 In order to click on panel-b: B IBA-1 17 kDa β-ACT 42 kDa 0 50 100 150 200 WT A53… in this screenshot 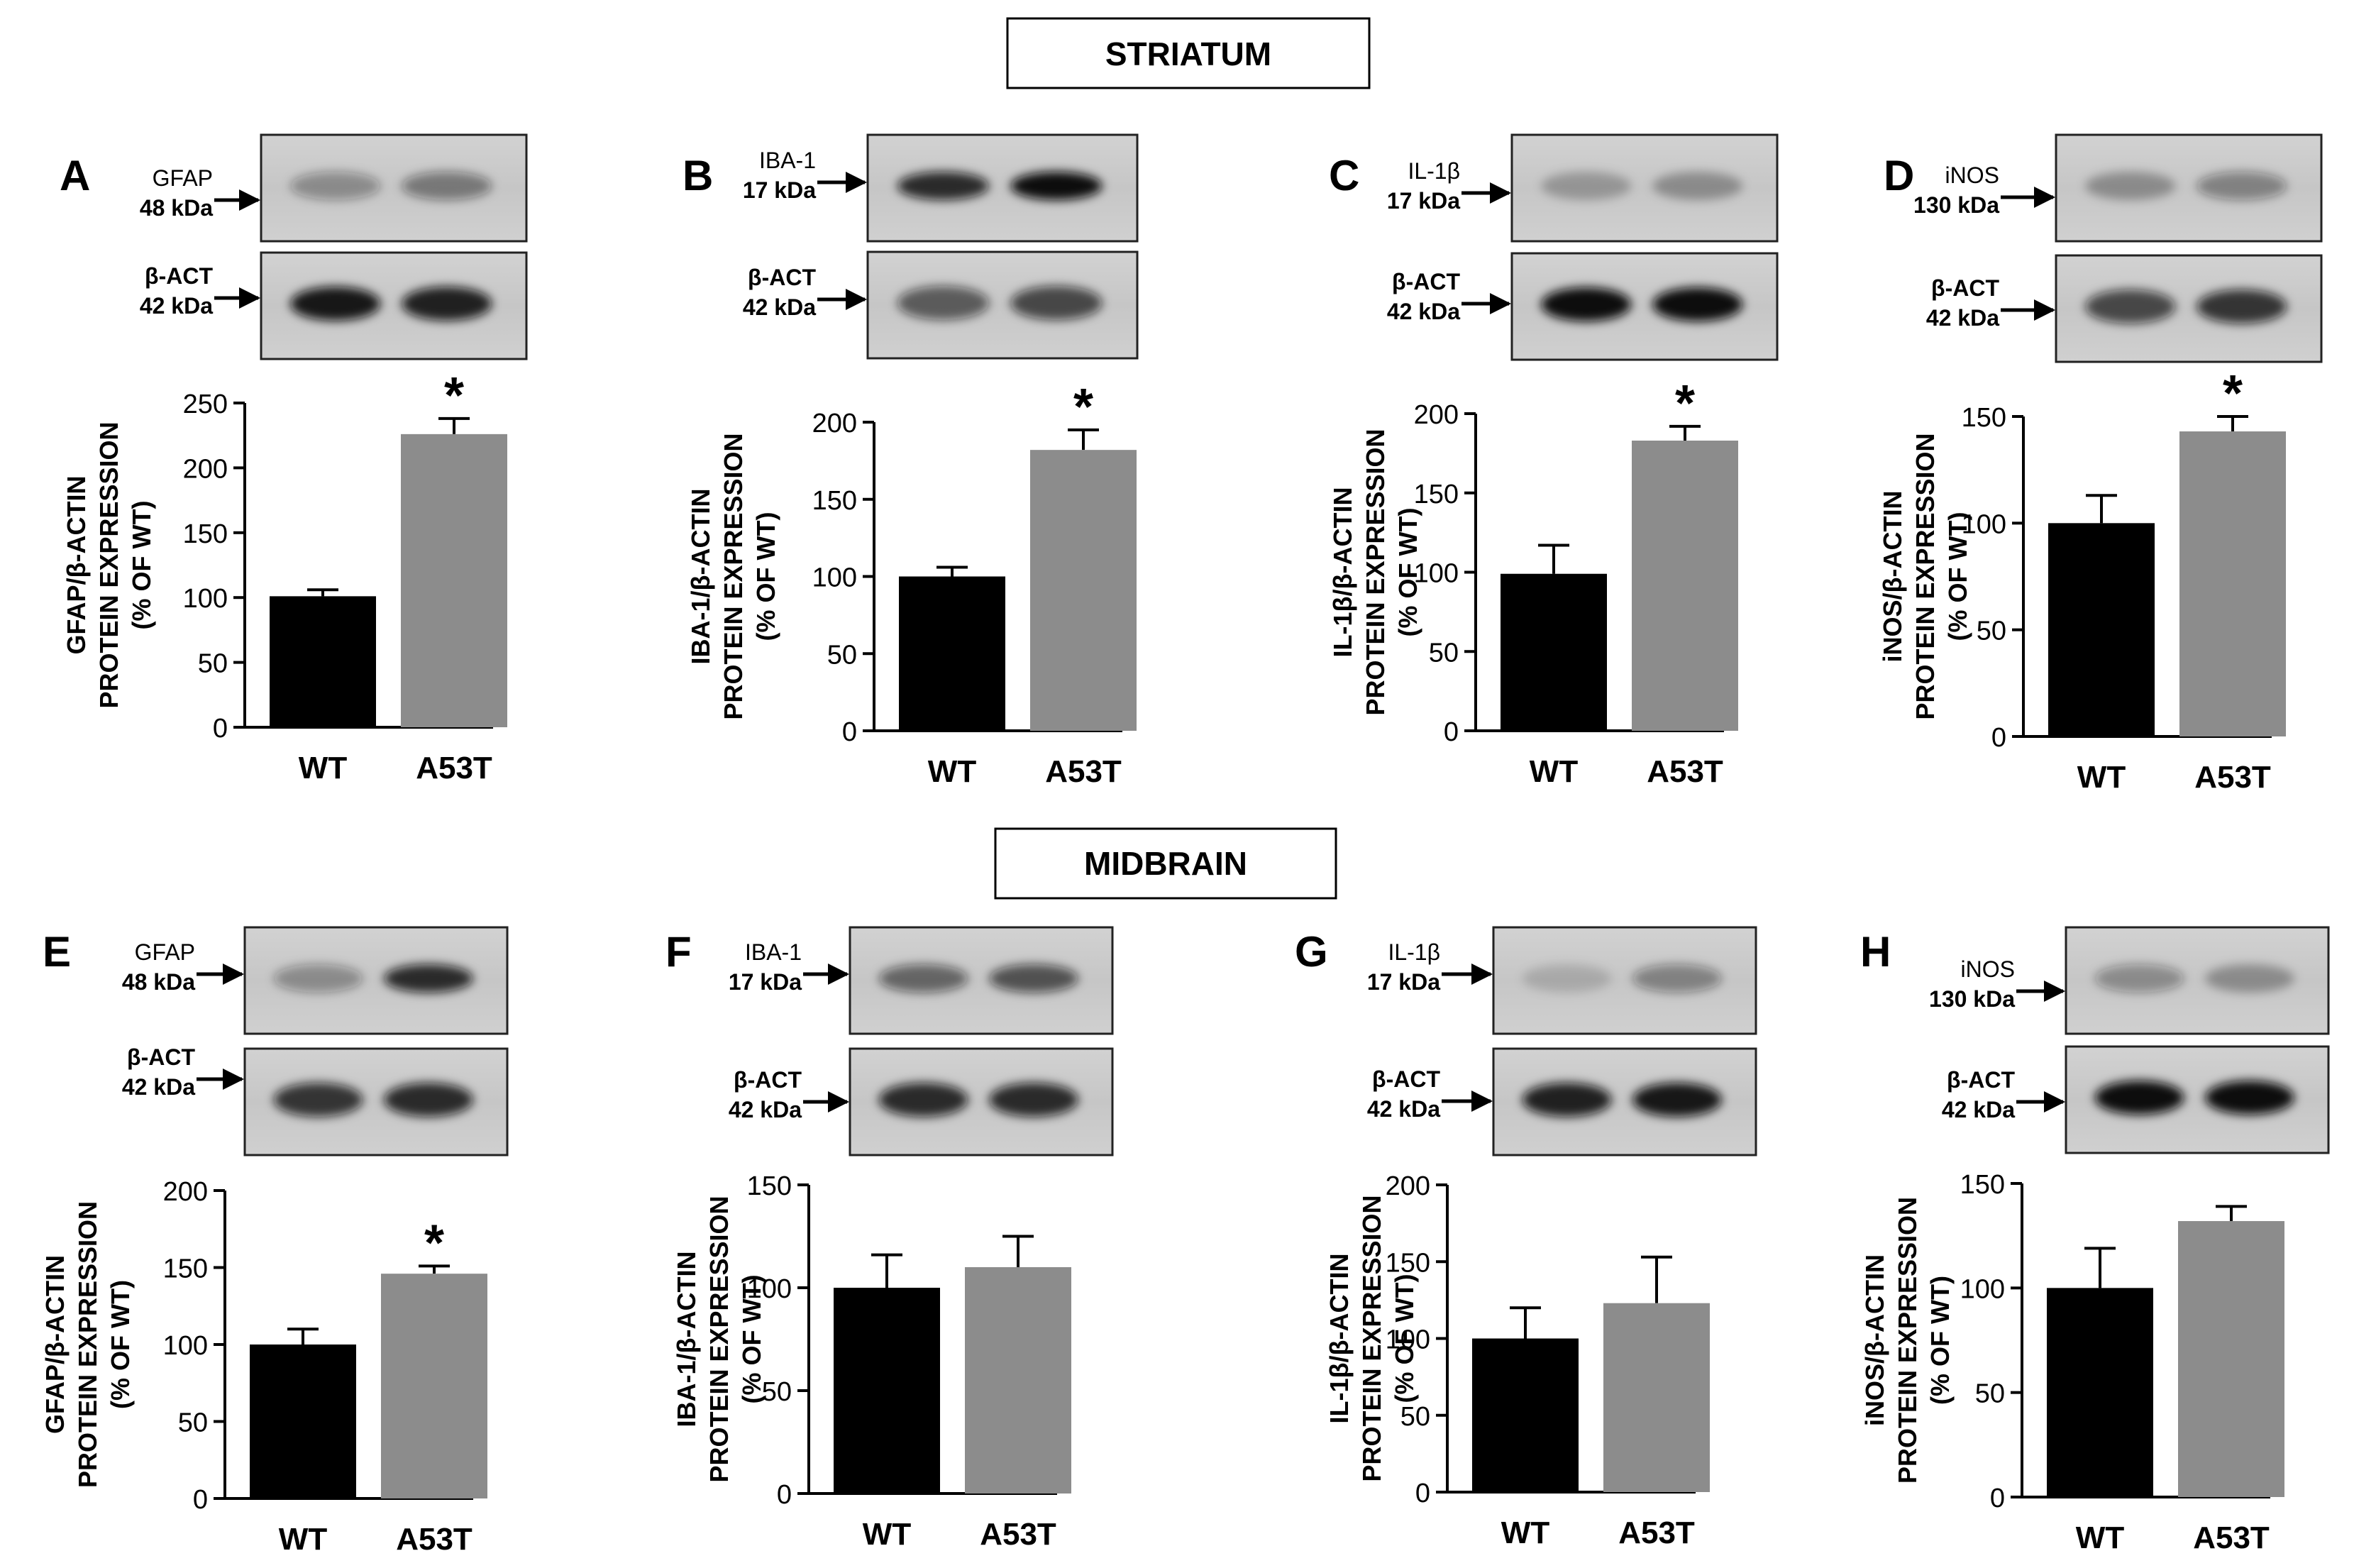, I will do `click(911, 461)`.